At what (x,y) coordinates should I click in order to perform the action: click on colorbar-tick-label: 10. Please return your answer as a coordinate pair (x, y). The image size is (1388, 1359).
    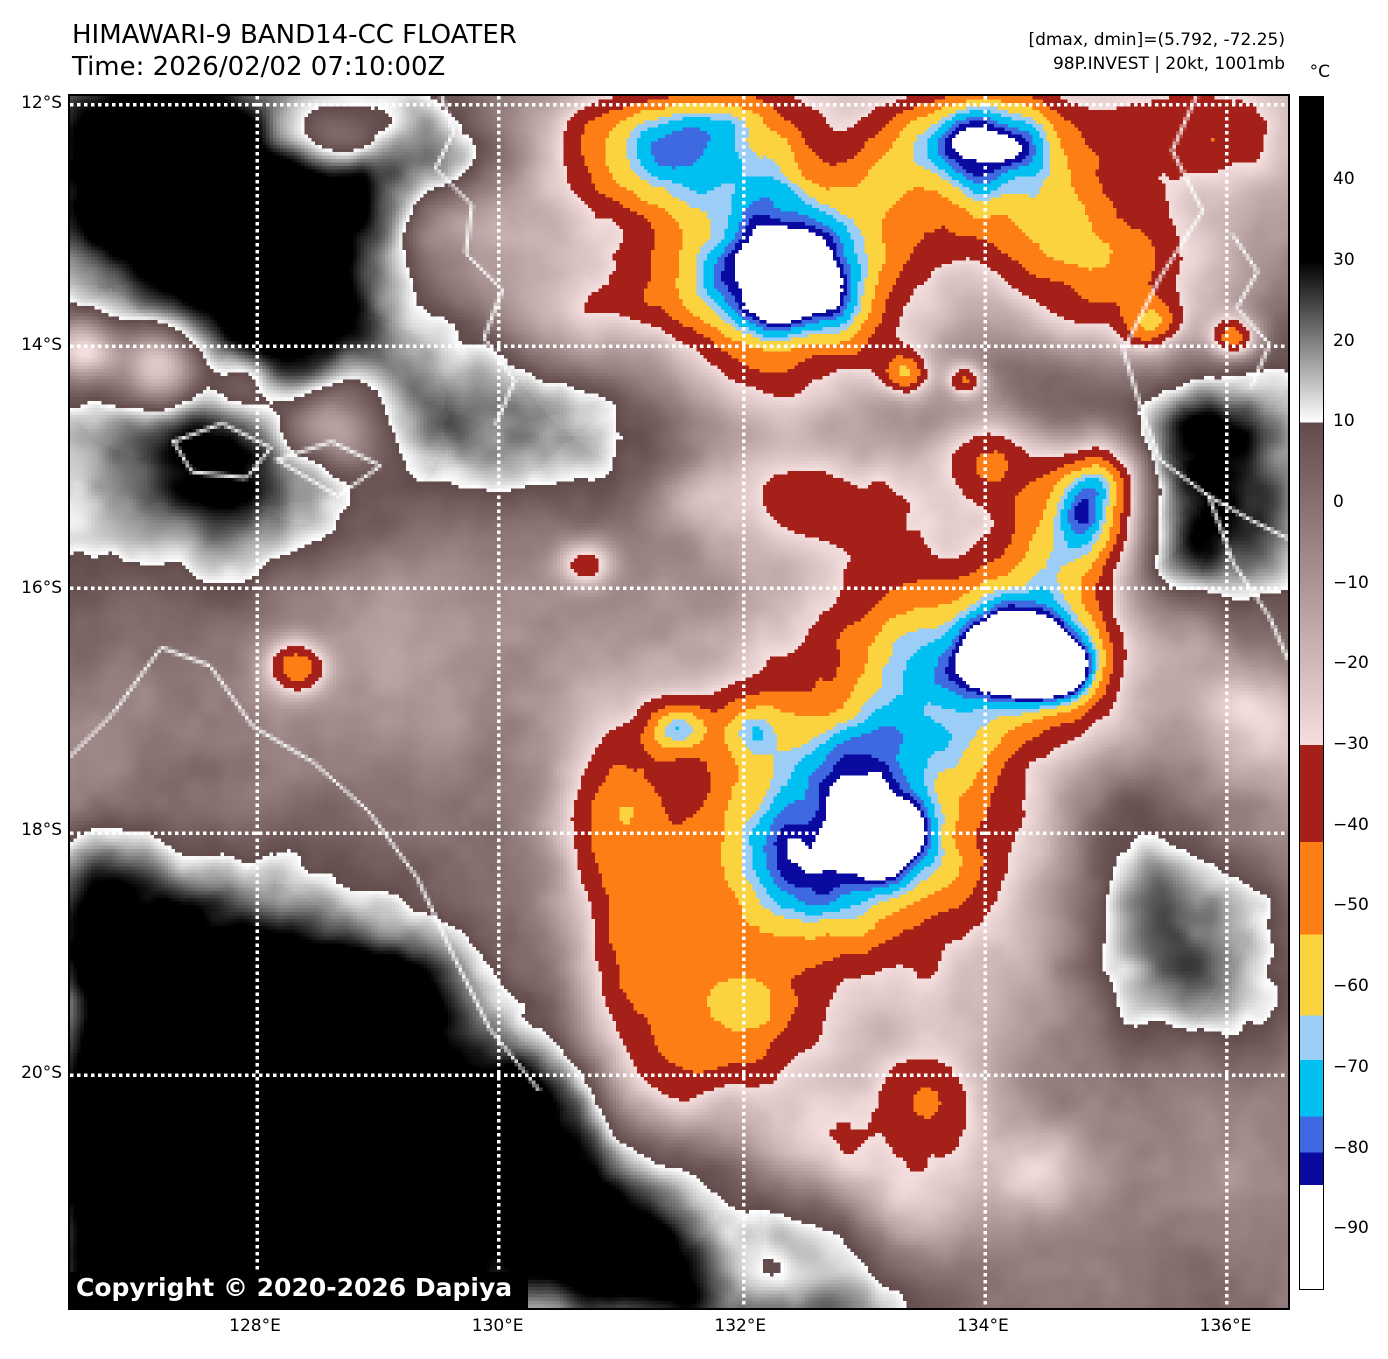
    Looking at the image, I should click on (1344, 421).